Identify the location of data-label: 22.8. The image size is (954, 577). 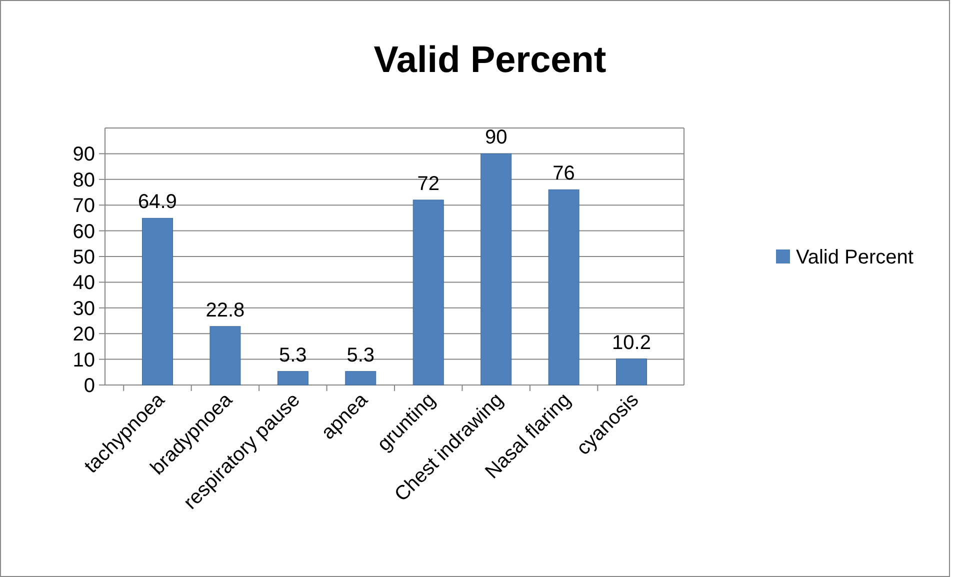
(225, 310).